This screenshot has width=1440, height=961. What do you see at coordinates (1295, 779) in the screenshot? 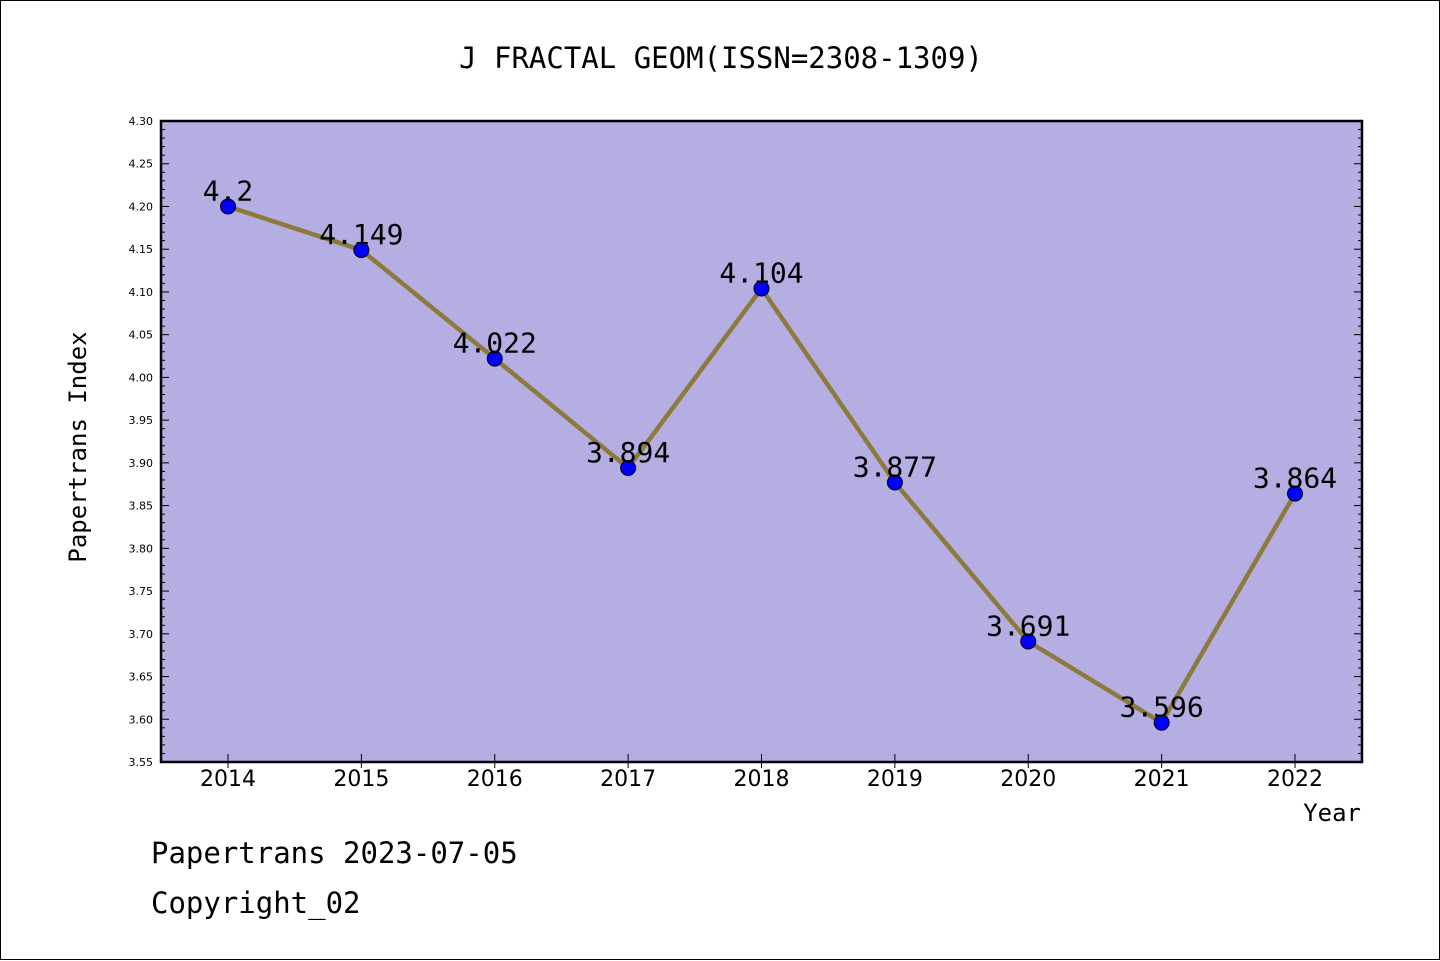
I see `x-tick-label: 2022` at bounding box center [1295, 779].